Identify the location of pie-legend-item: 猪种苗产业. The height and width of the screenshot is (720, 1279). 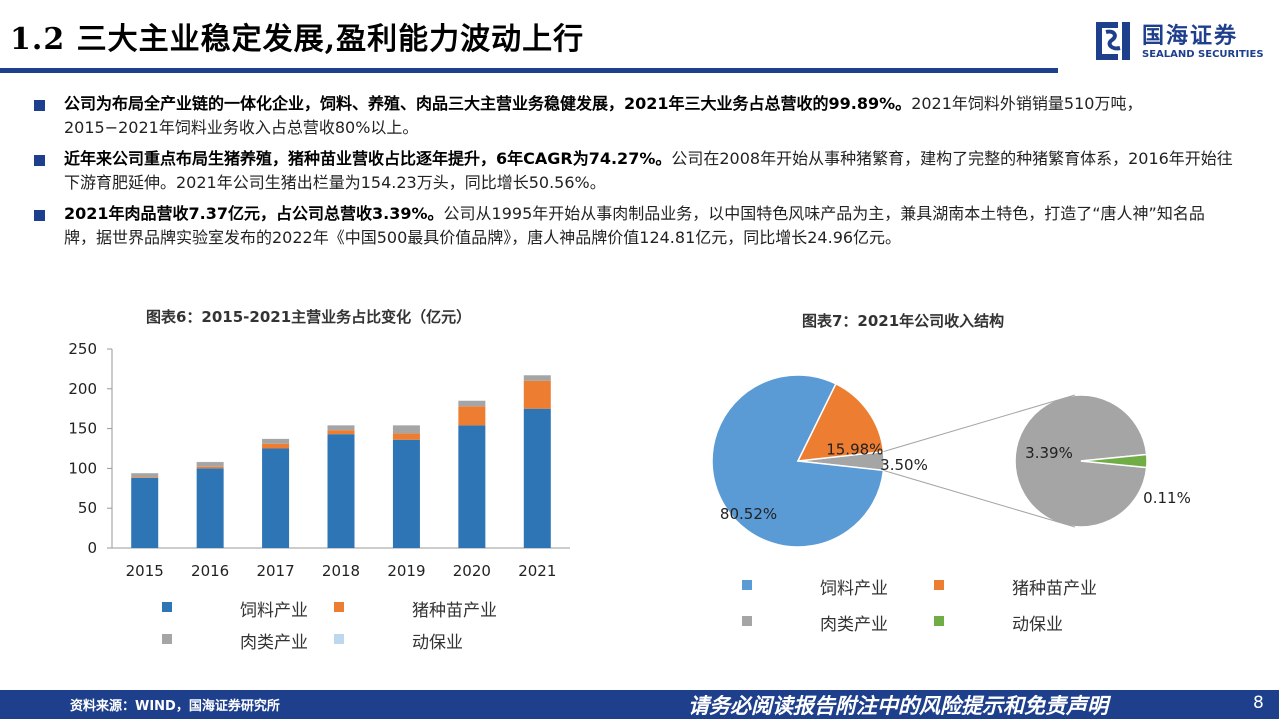
(1054, 586).